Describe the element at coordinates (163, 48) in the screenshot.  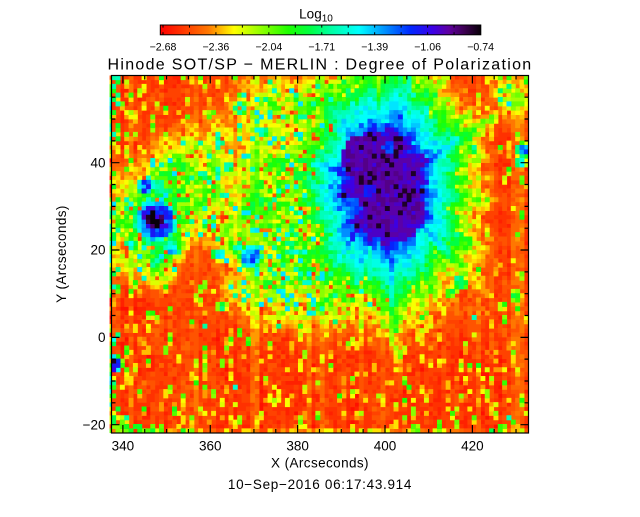
I see `svg-text: −2.68` at that location.